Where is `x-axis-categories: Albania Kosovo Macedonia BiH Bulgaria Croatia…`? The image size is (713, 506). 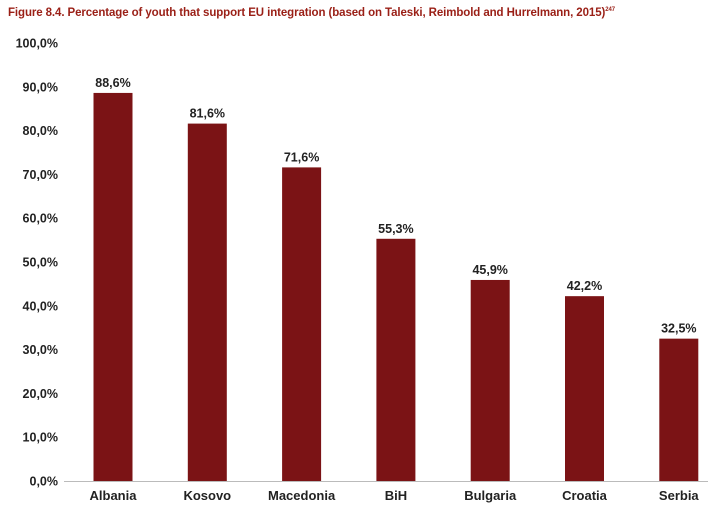
x-axis-categories: Albania Kosovo Macedonia BiH Bulgaria Croatia… is located at coordinates (395, 495).